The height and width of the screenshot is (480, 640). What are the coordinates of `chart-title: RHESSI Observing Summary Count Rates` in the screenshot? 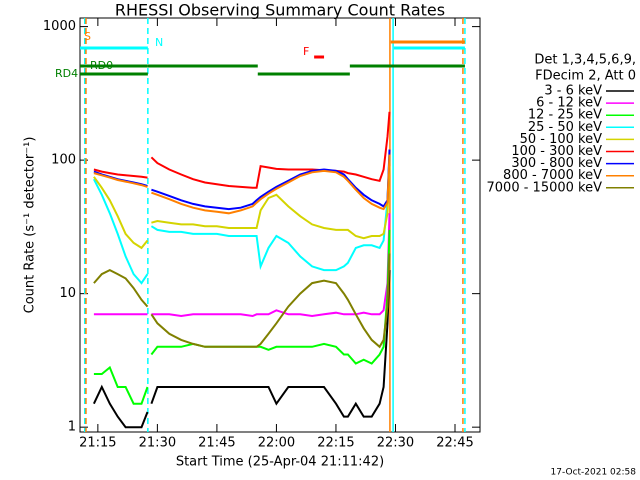 It's located at (280, 10).